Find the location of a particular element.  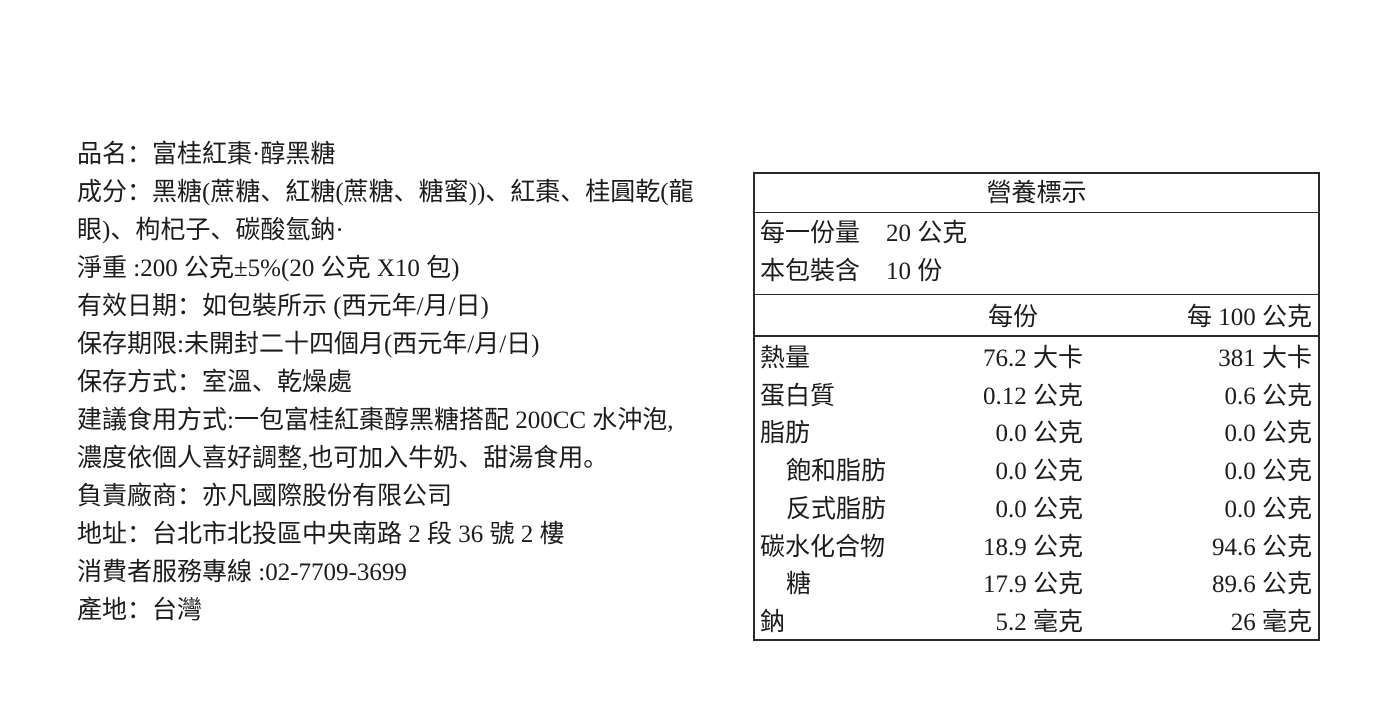

product-info-line: 產地：台灣 is located at coordinates (140, 610).